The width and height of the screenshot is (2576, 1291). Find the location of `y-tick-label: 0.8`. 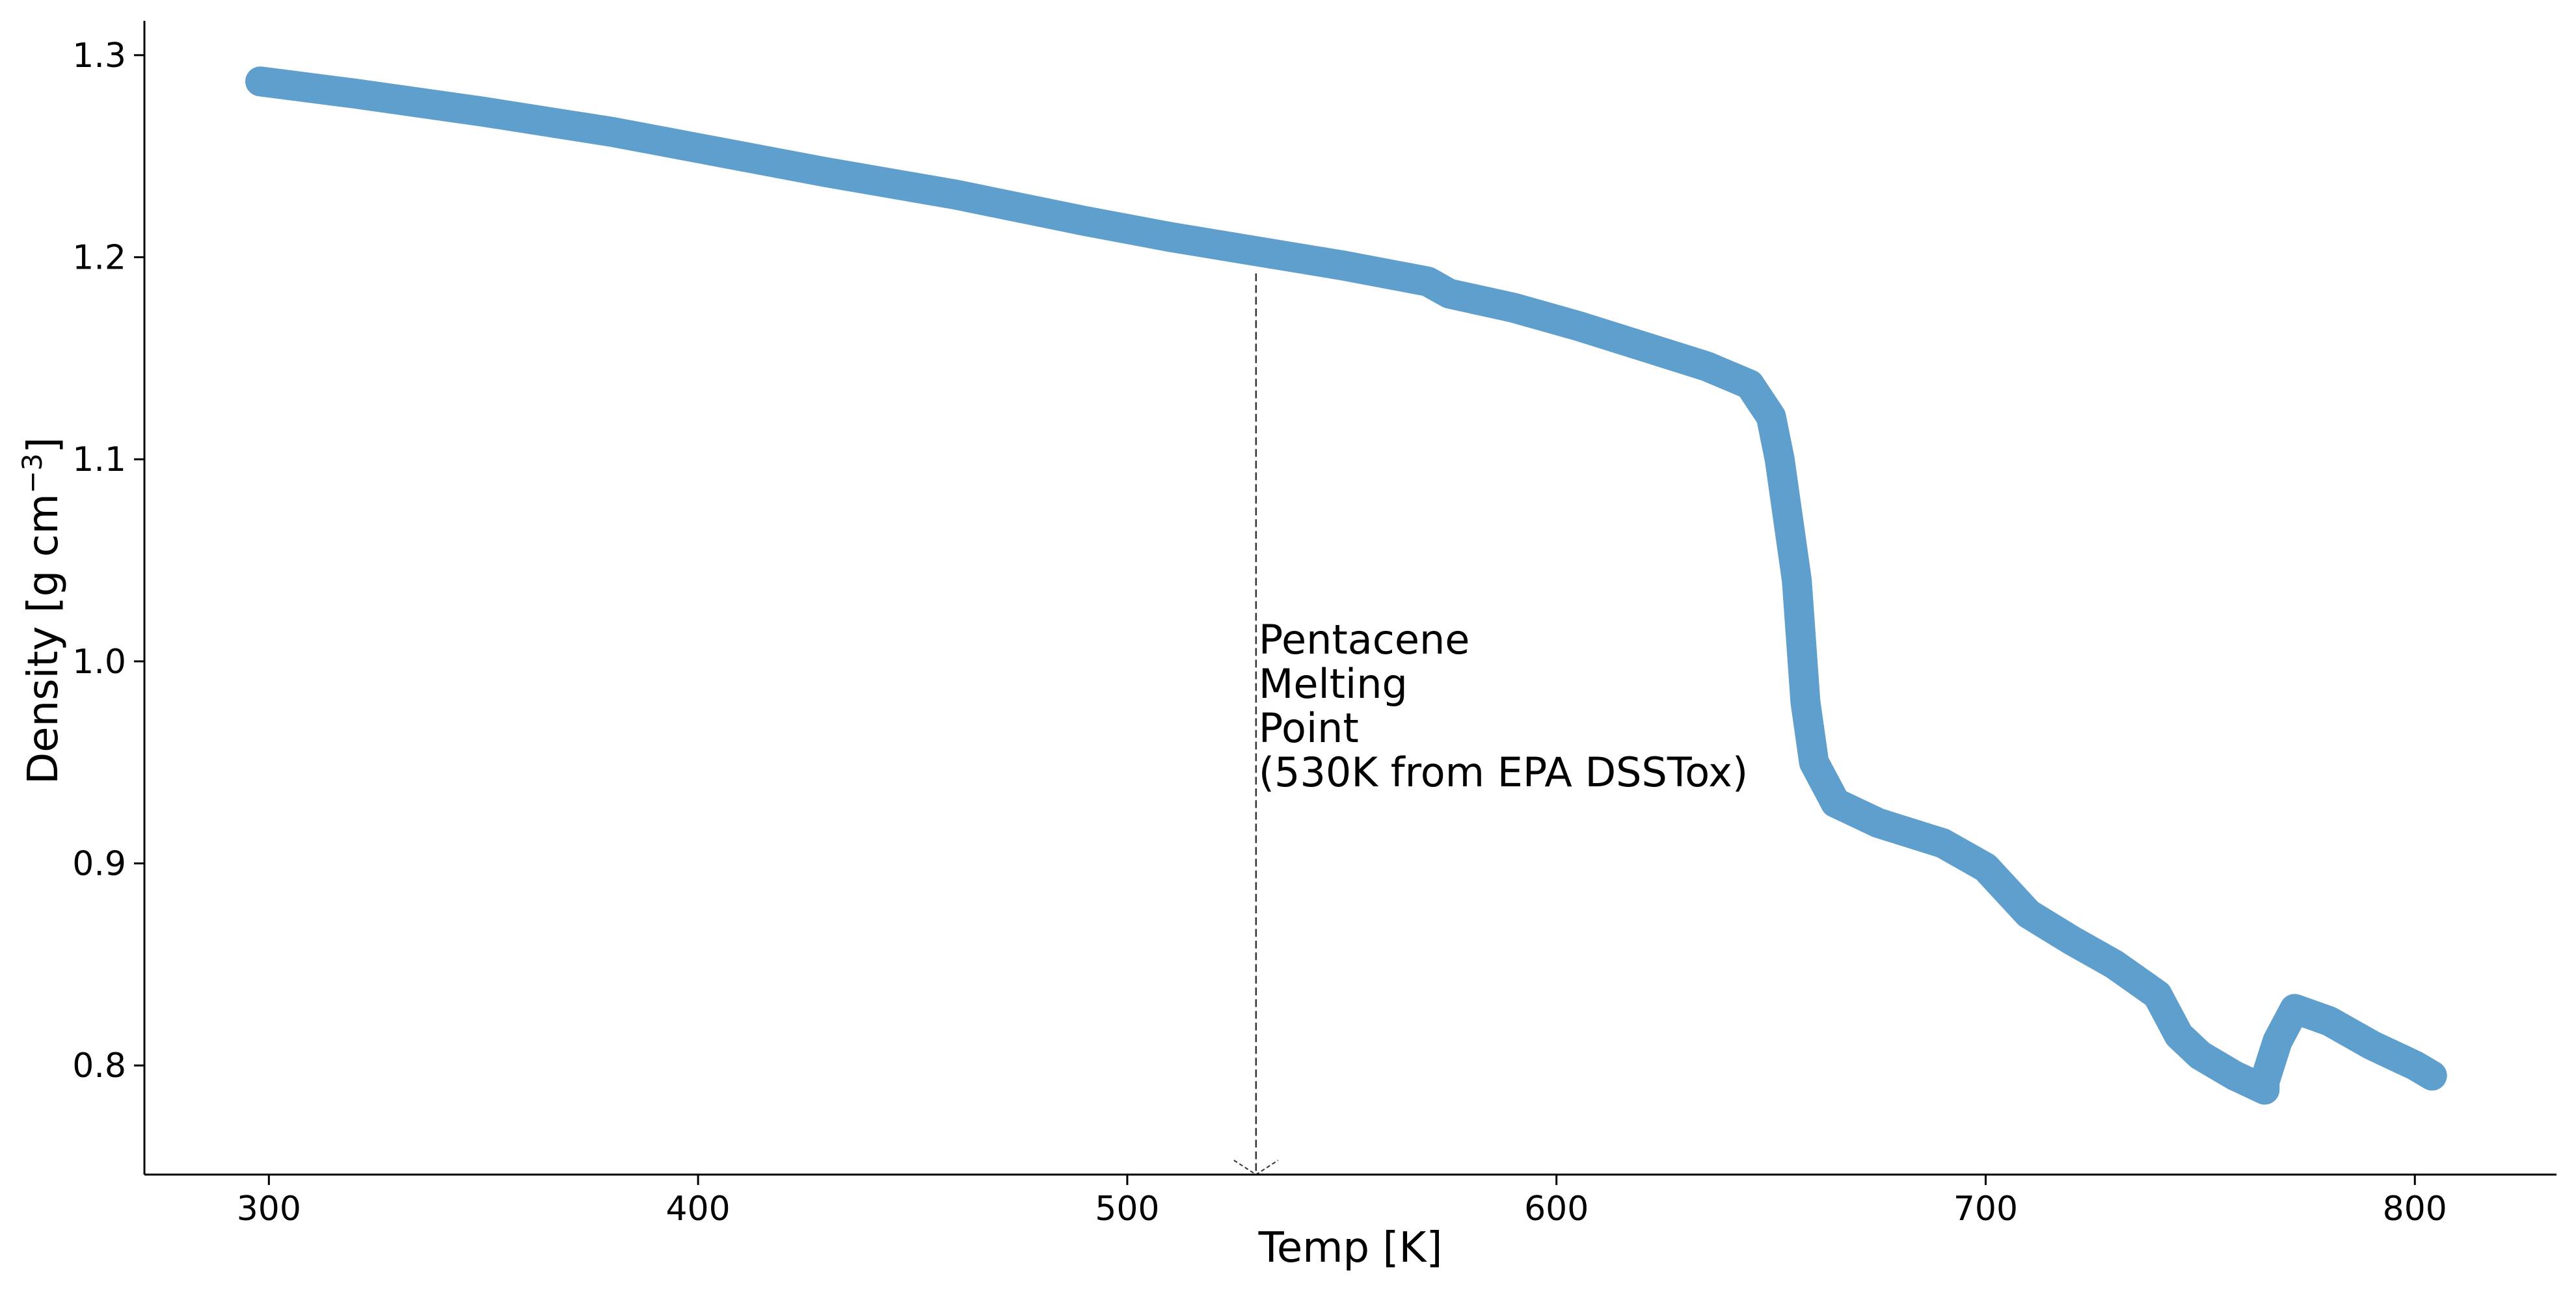

y-tick-label: 0.8 is located at coordinates (99, 1065).